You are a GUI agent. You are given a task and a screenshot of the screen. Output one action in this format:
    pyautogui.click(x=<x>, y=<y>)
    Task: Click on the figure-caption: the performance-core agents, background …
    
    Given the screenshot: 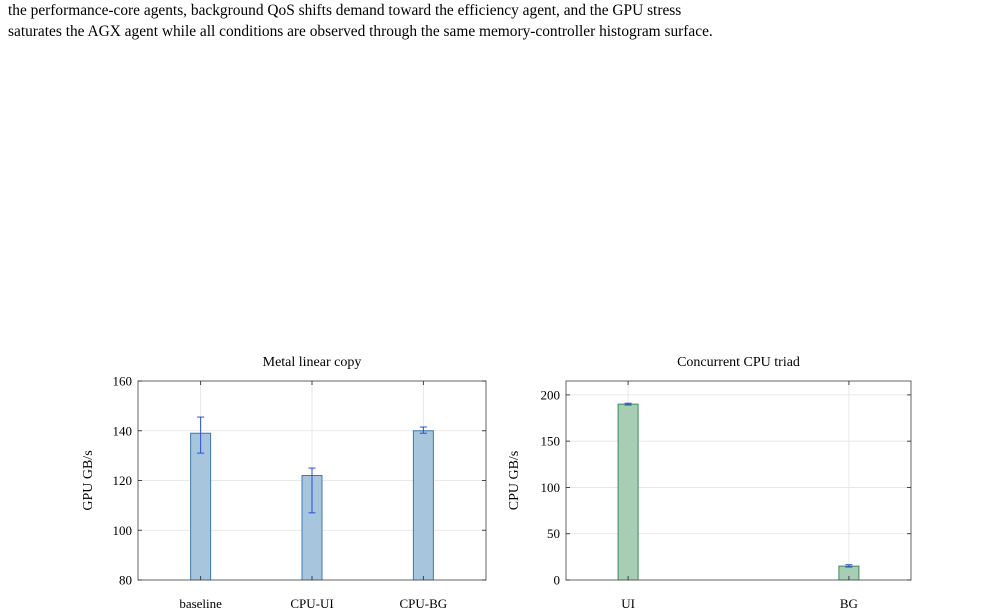 What is the action you would take?
    pyautogui.click(x=495, y=21)
    